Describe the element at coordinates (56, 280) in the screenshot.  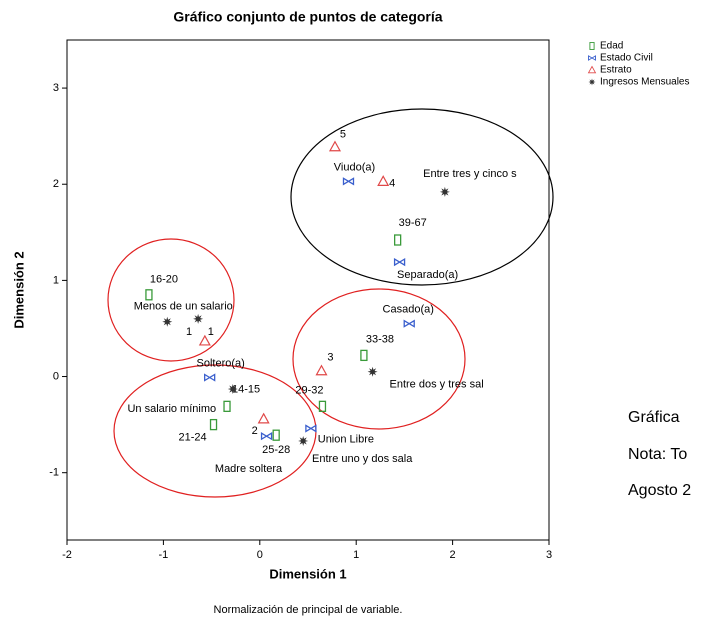
I see `y-tick-label: 1` at that location.